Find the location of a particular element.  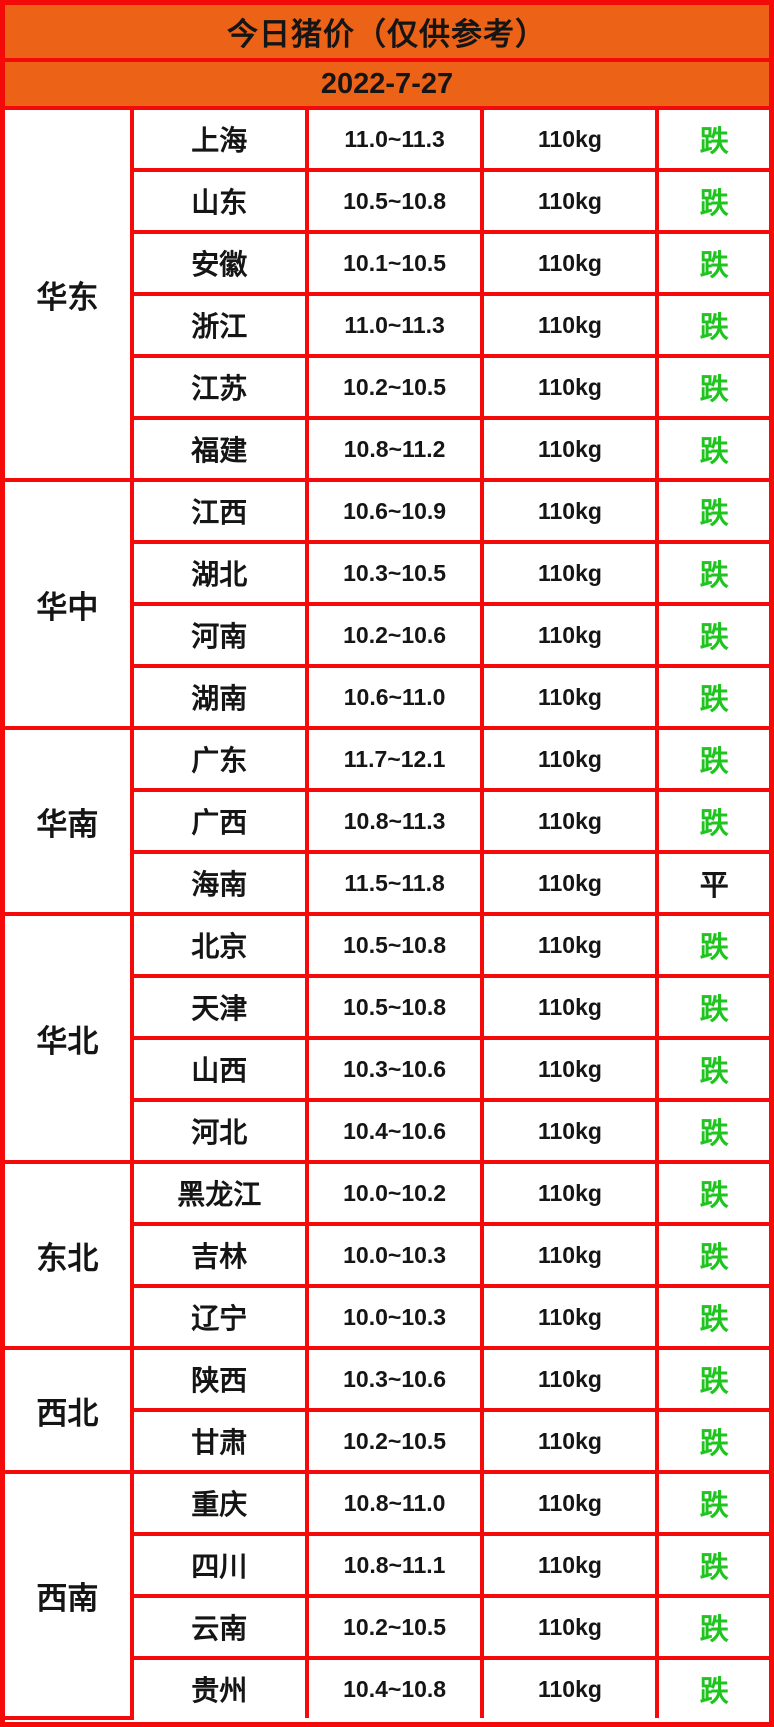

price-cell: 10.1~10.5 is located at coordinates (394, 263).